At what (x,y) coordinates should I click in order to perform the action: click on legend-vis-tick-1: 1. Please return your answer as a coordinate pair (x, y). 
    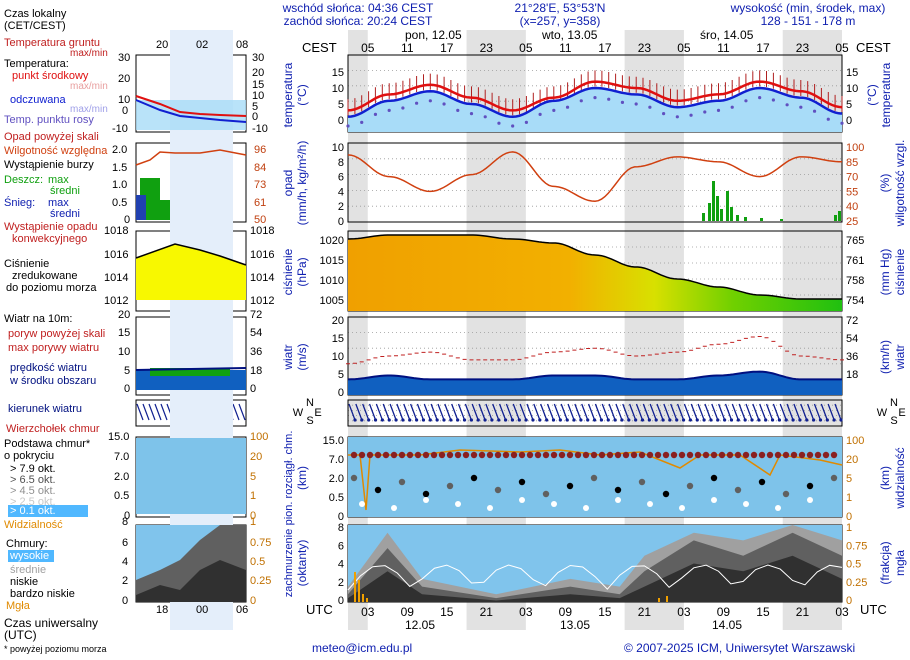
    Looking at the image, I should click on (253, 496).